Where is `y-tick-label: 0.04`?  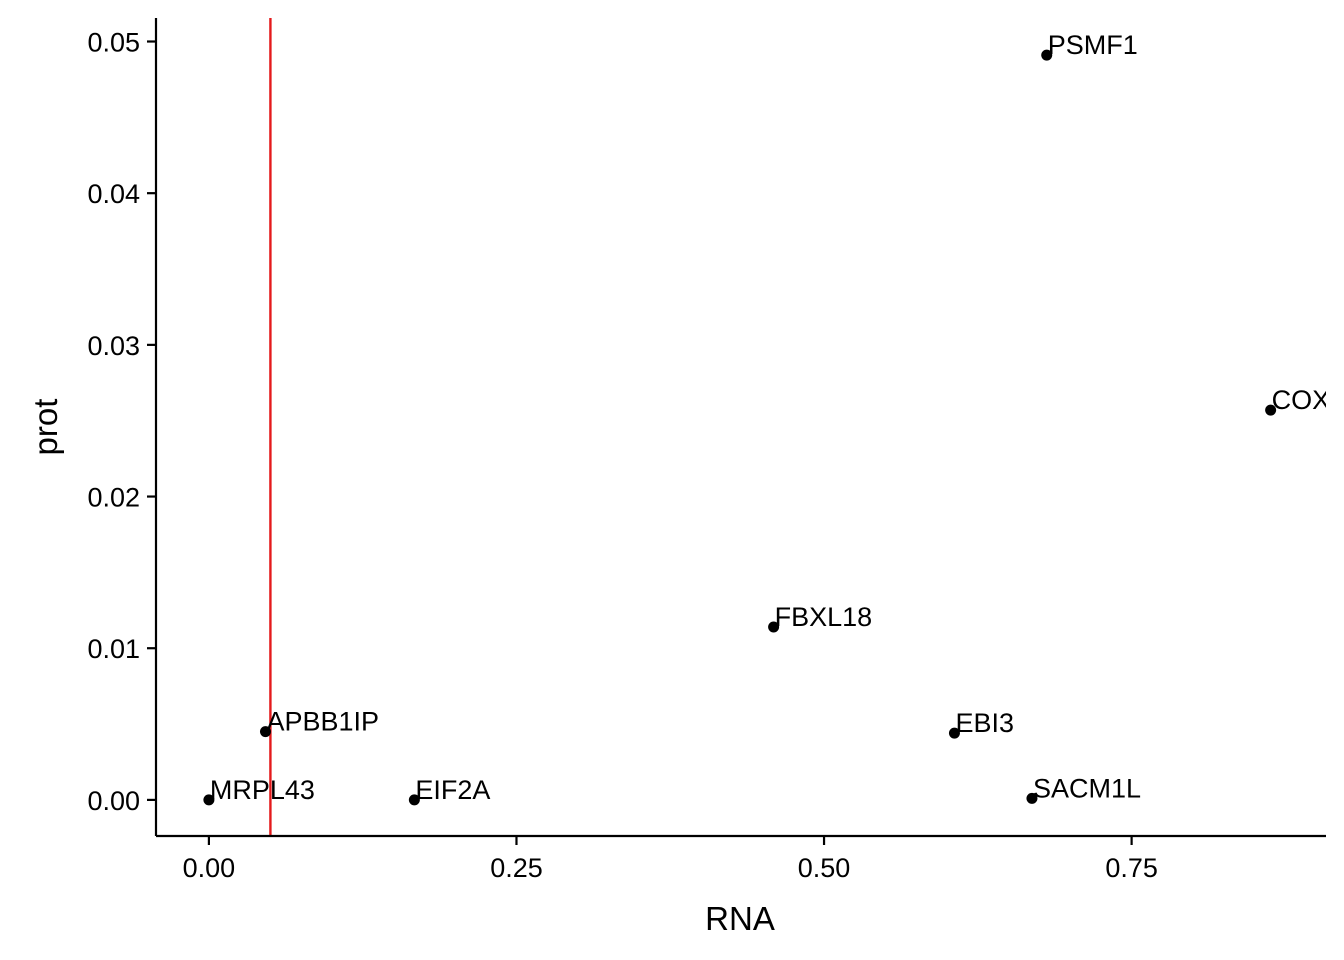 y-tick-label: 0.04 is located at coordinates (113, 194).